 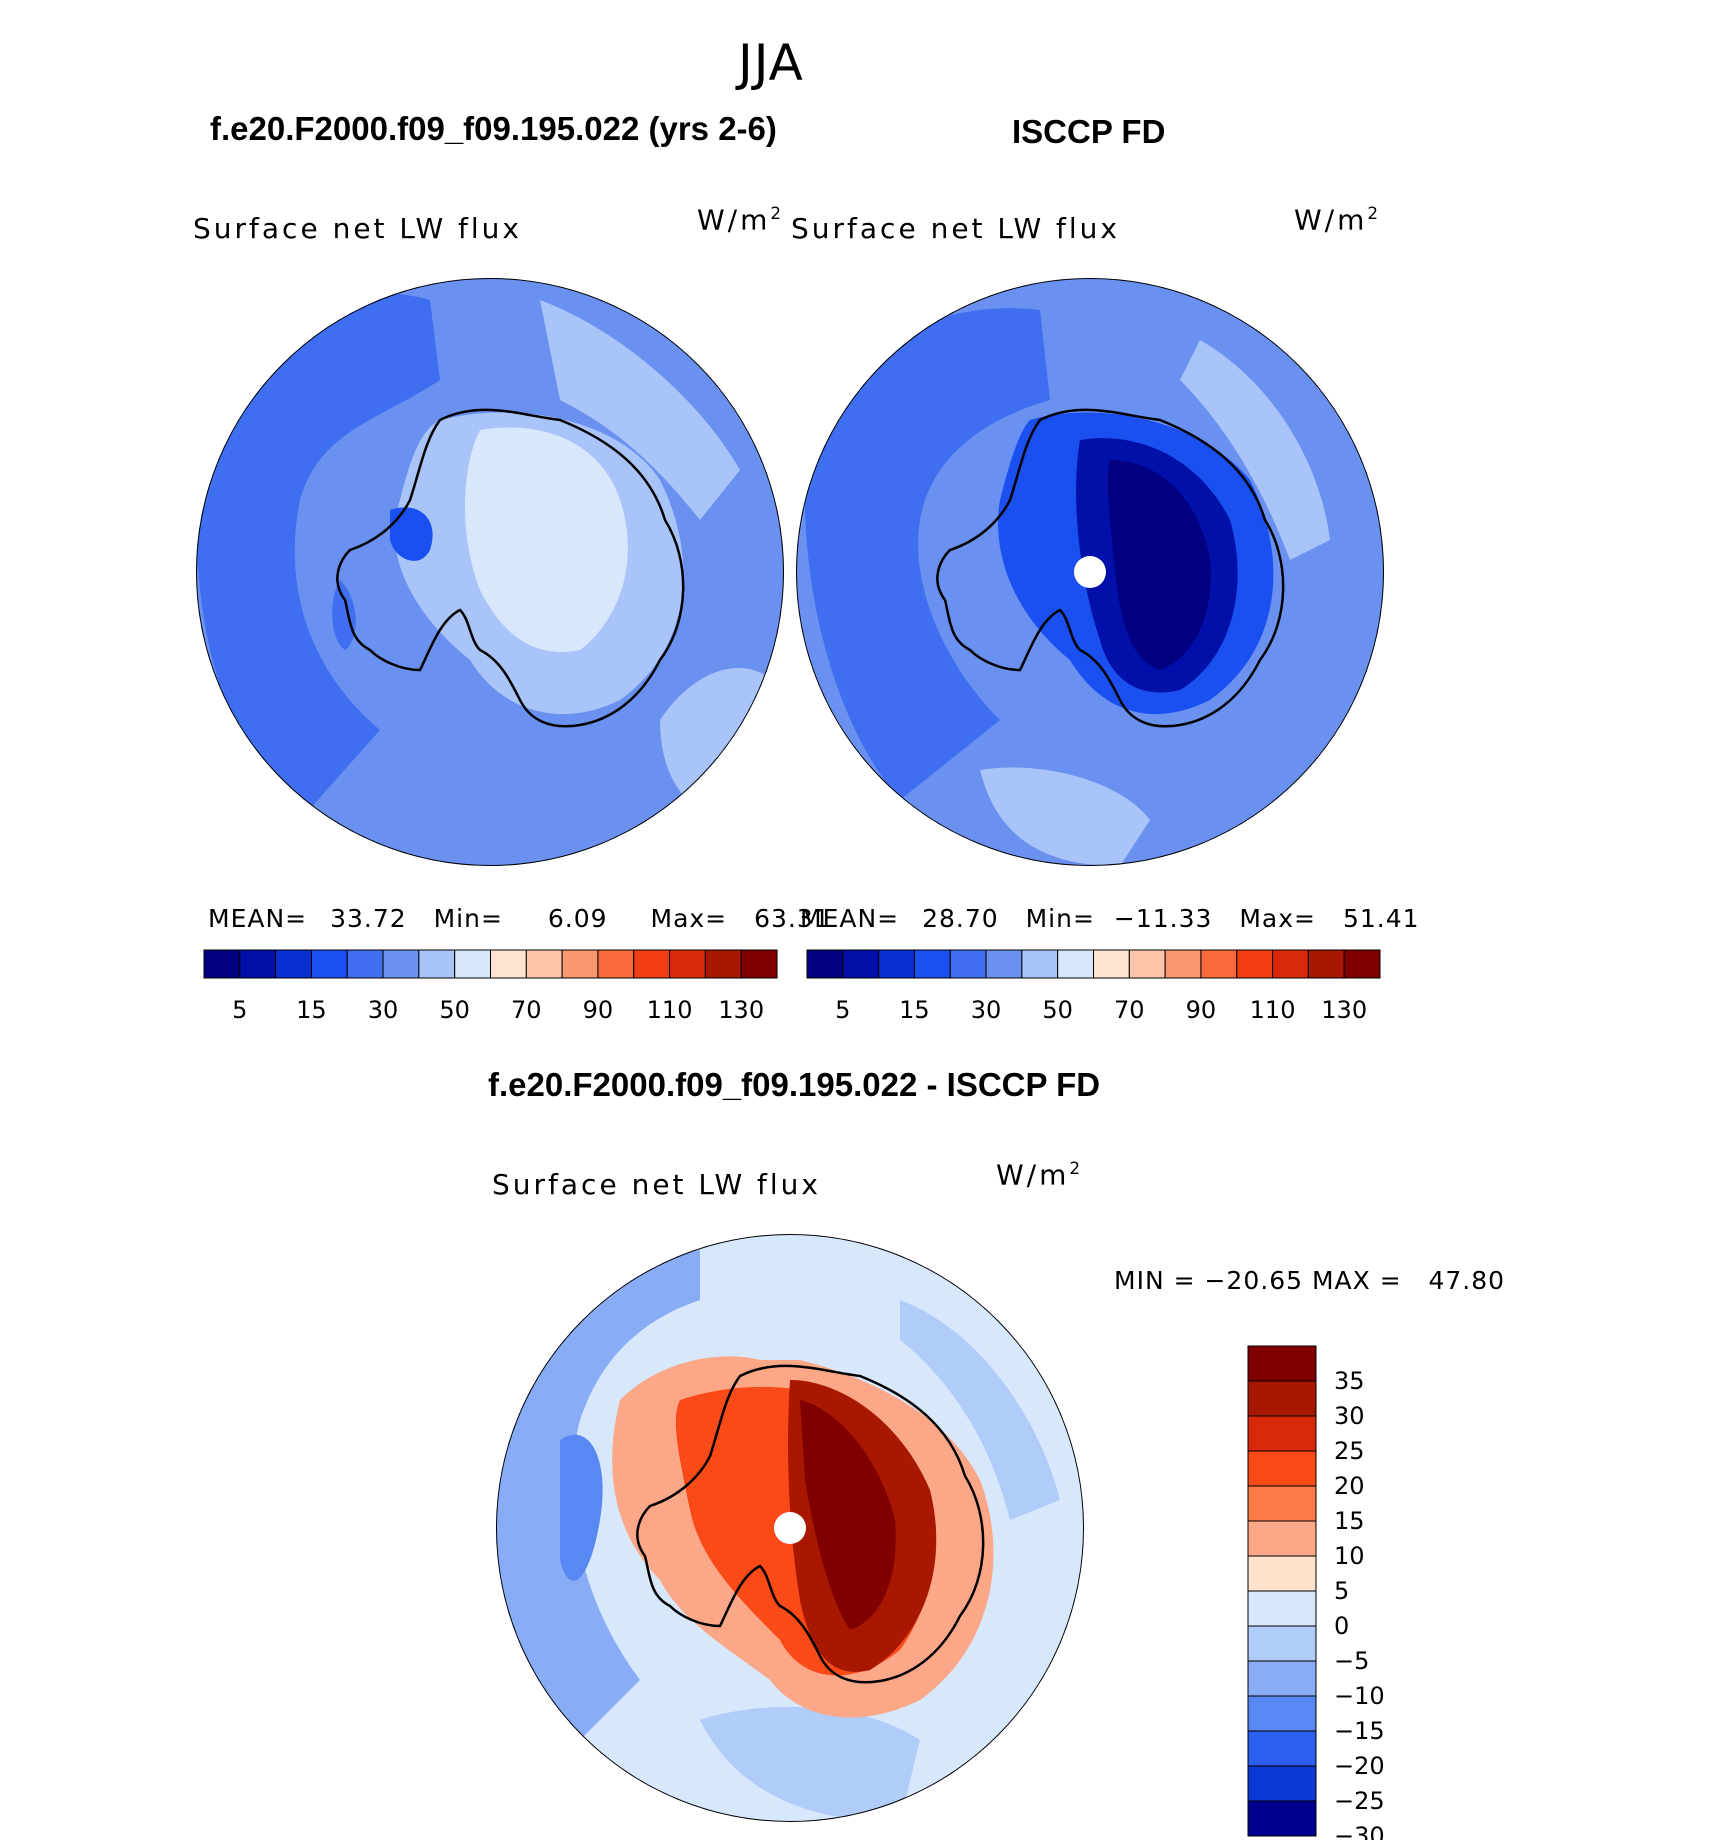 What do you see at coordinates (1089, 131) in the screenshot?
I see `obs-case-title: ISCCP FD` at bounding box center [1089, 131].